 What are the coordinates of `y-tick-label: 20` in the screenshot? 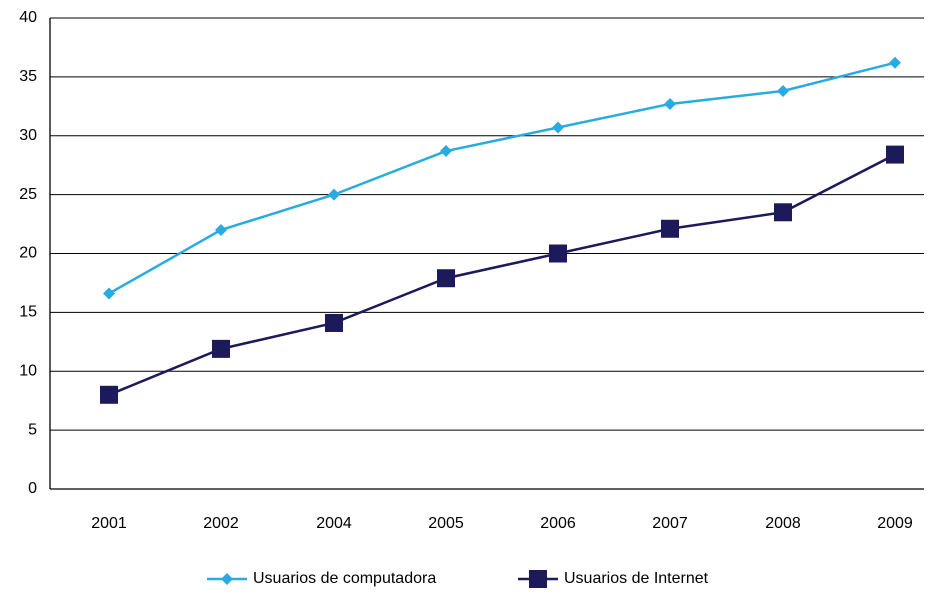 It's located at (28, 253).